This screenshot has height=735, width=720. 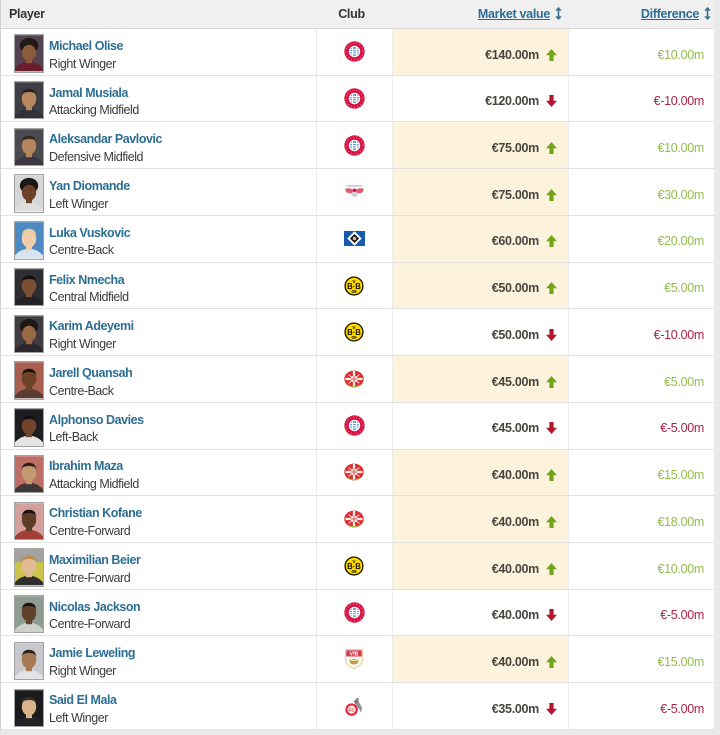 What do you see at coordinates (351, 709) in the screenshot?
I see `svg-text: FC` at bounding box center [351, 709].